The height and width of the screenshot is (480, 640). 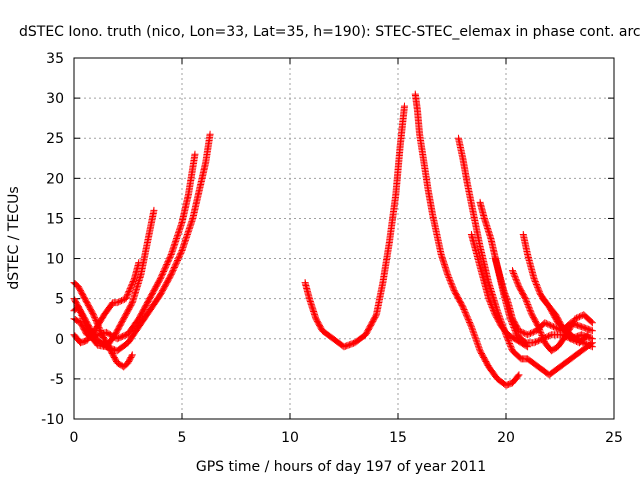 I want to click on x-axis-label: GPS time / hours of day 197 of year 2011, so click(x=341, y=467).